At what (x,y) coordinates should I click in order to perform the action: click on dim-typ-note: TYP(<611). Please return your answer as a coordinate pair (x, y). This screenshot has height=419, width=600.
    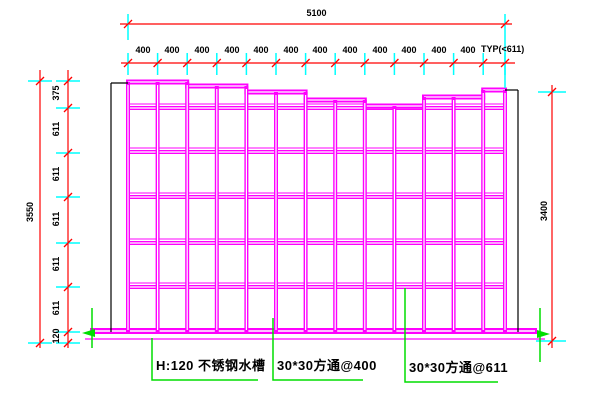
    Looking at the image, I should click on (503, 49).